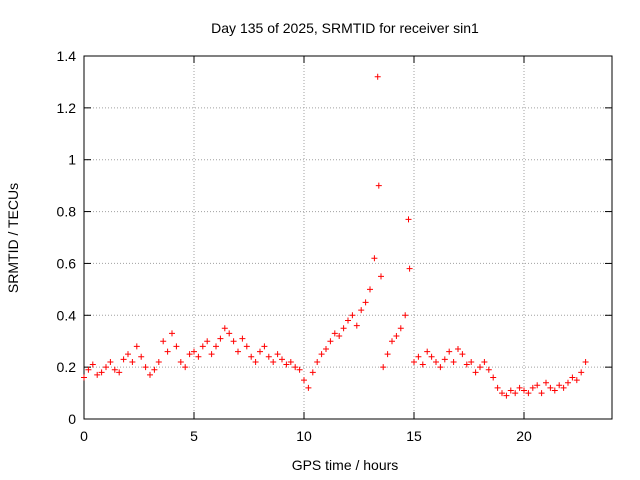 This screenshot has width=640, height=480. I want to click on y-tick-label: 0.8, so click(67, 212).